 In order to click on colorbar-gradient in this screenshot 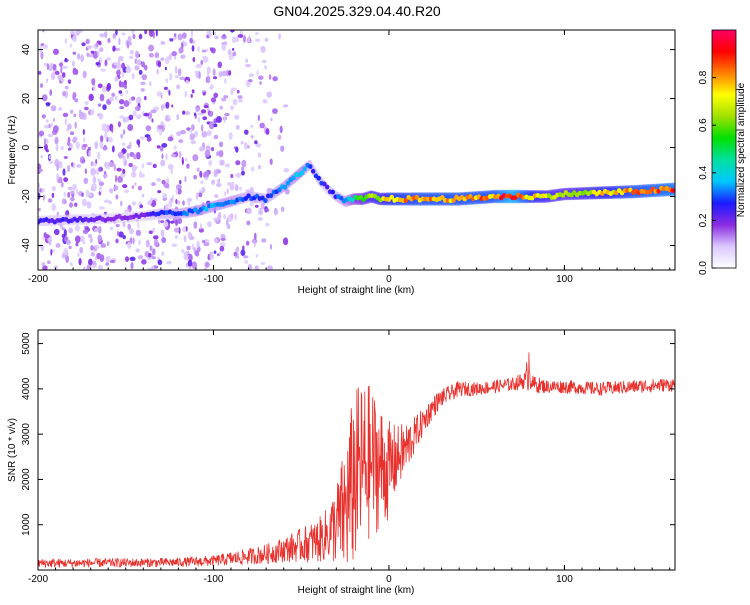, I will do `click(724, 149)`.